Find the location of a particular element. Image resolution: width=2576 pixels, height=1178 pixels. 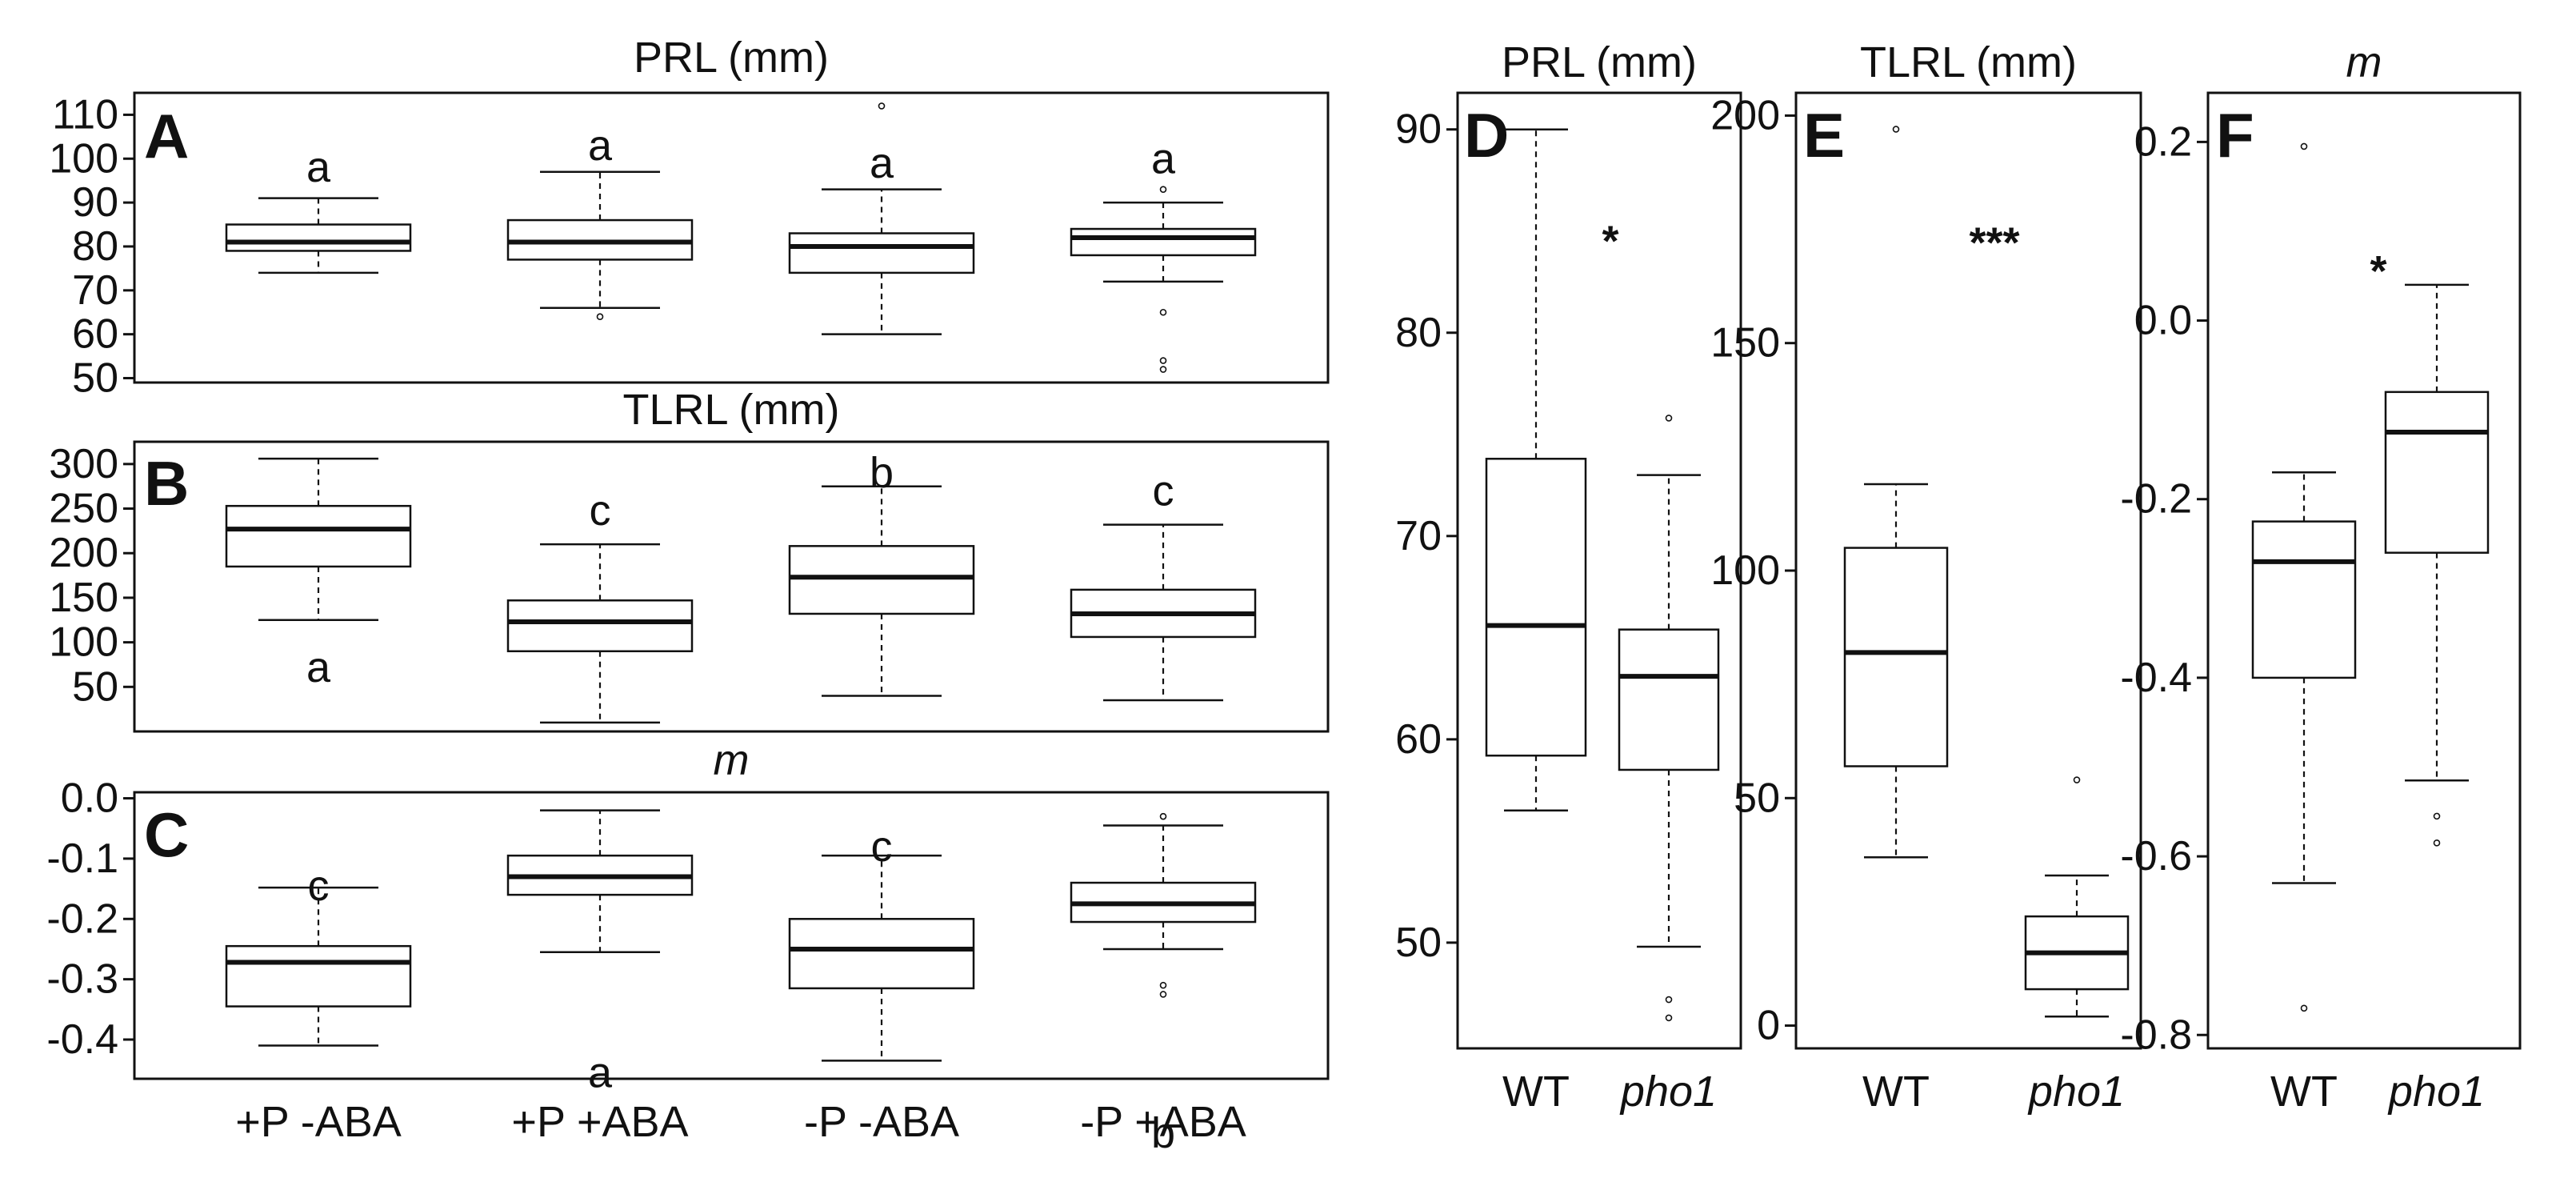

x-category-label: -P +ABA is located at coordinates (1163, 1122).